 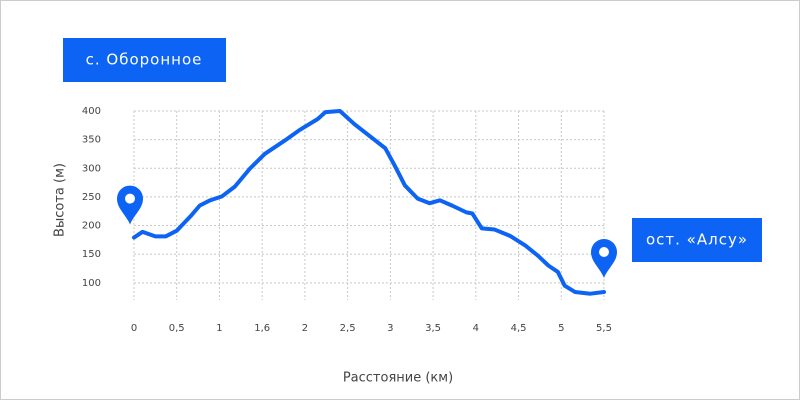 What do you see at coordinates (305, 328) in the screenshot?
I see `x-tick-label: 2` at bounding box center [305, 328].